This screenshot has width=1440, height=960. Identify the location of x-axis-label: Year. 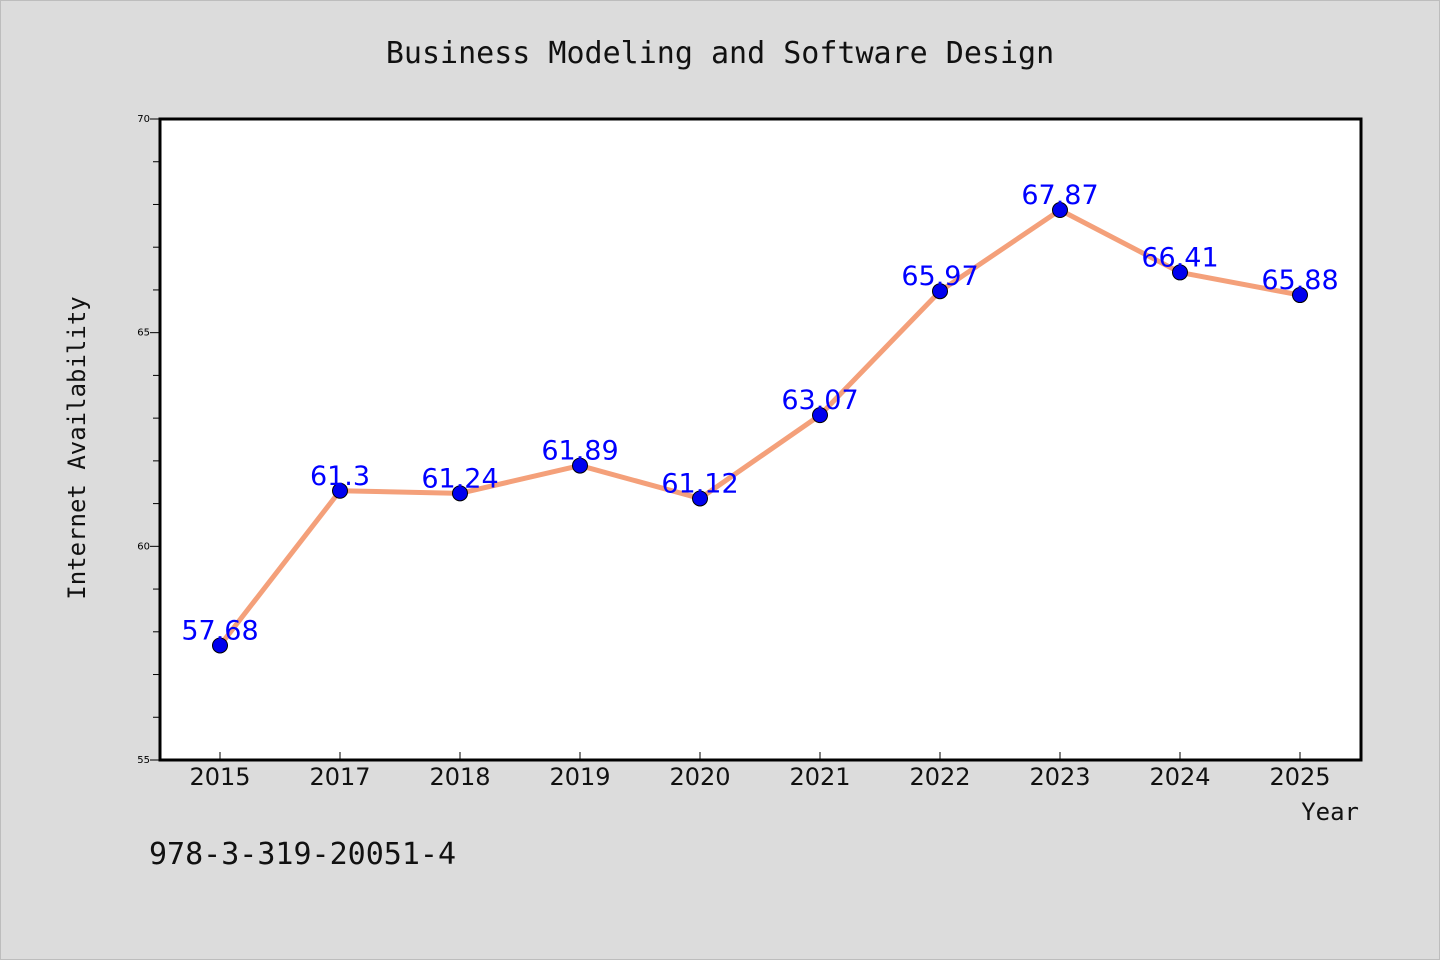
(1330, 812).